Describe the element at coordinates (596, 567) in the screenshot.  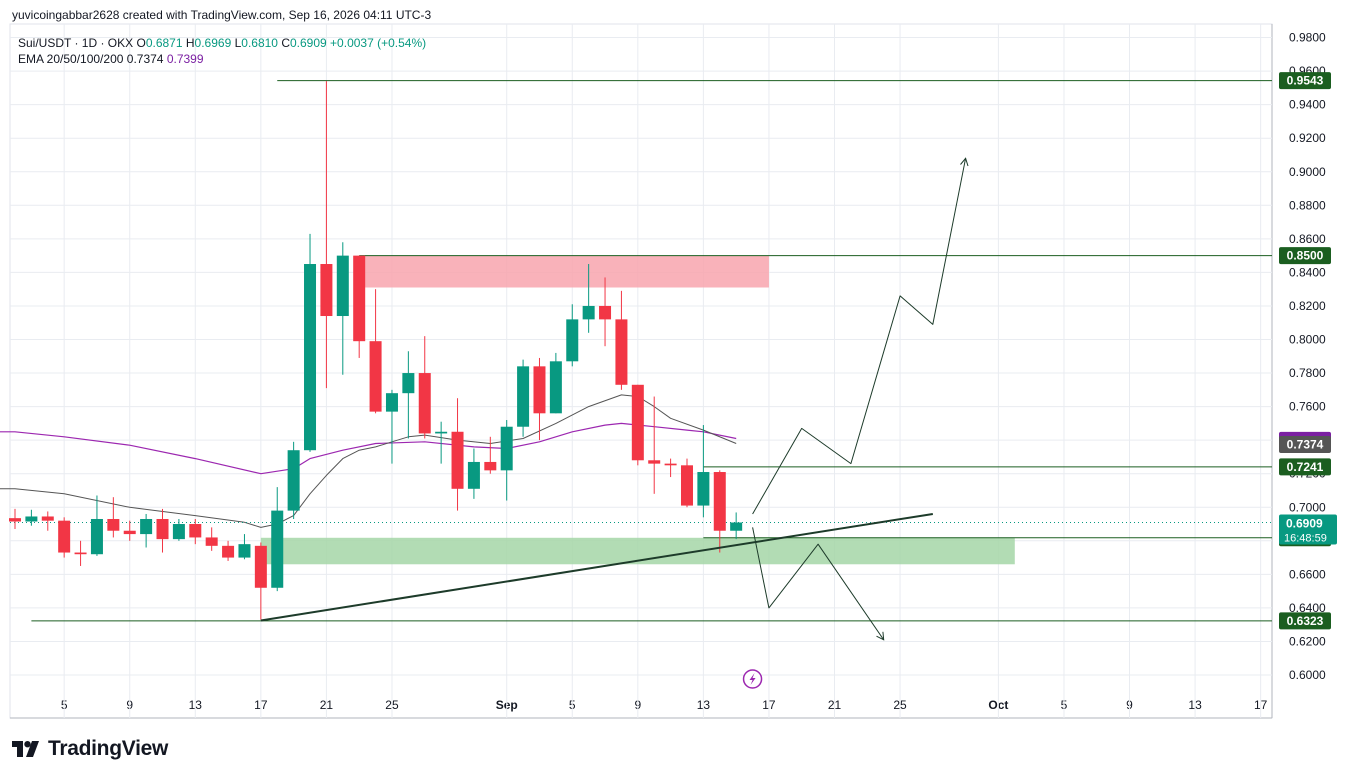
I see `ascending-trendline` at that location.